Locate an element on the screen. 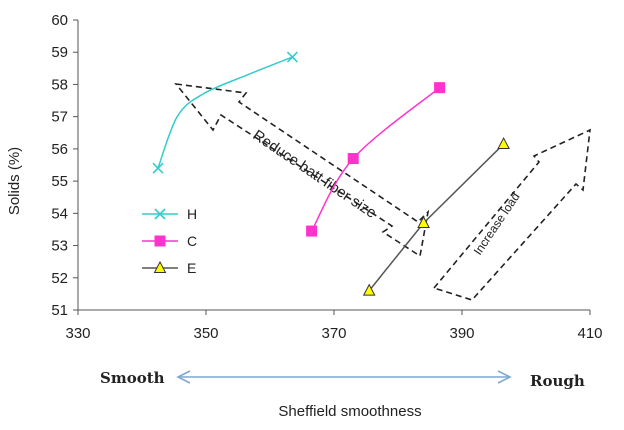 The width and height of the screenshot is (624, 430). legend-marker-E is located at coordinates (160, 266).